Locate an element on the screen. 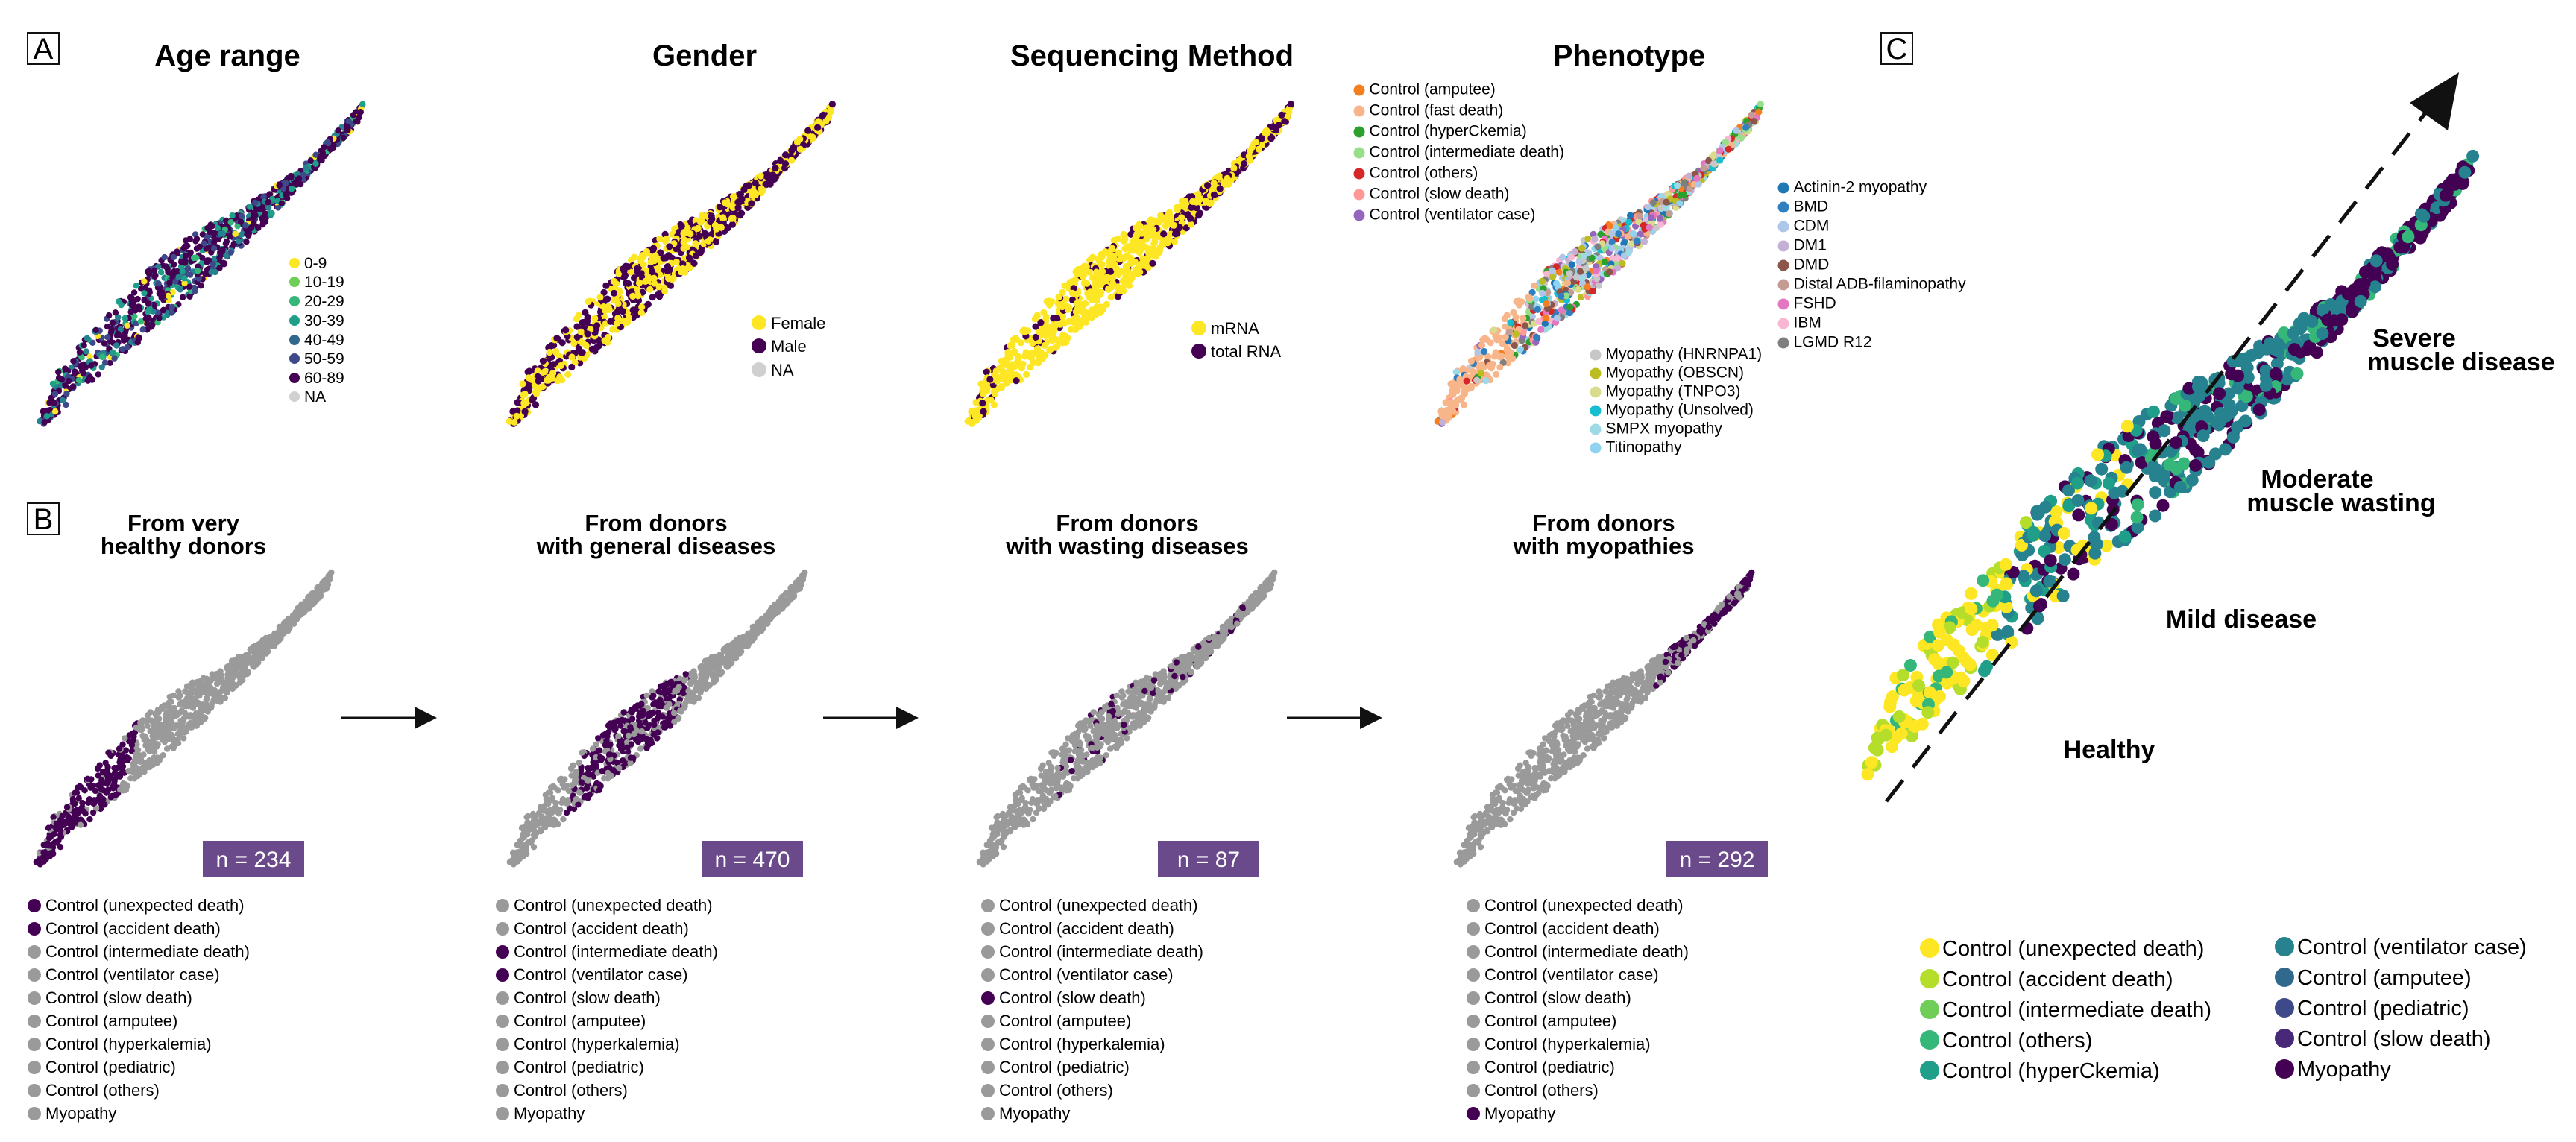 Image resolution: width=2576 pixels, height=1142 pixels. sequencing-legend-item: total RNA is located at coordinates (1236, 351).